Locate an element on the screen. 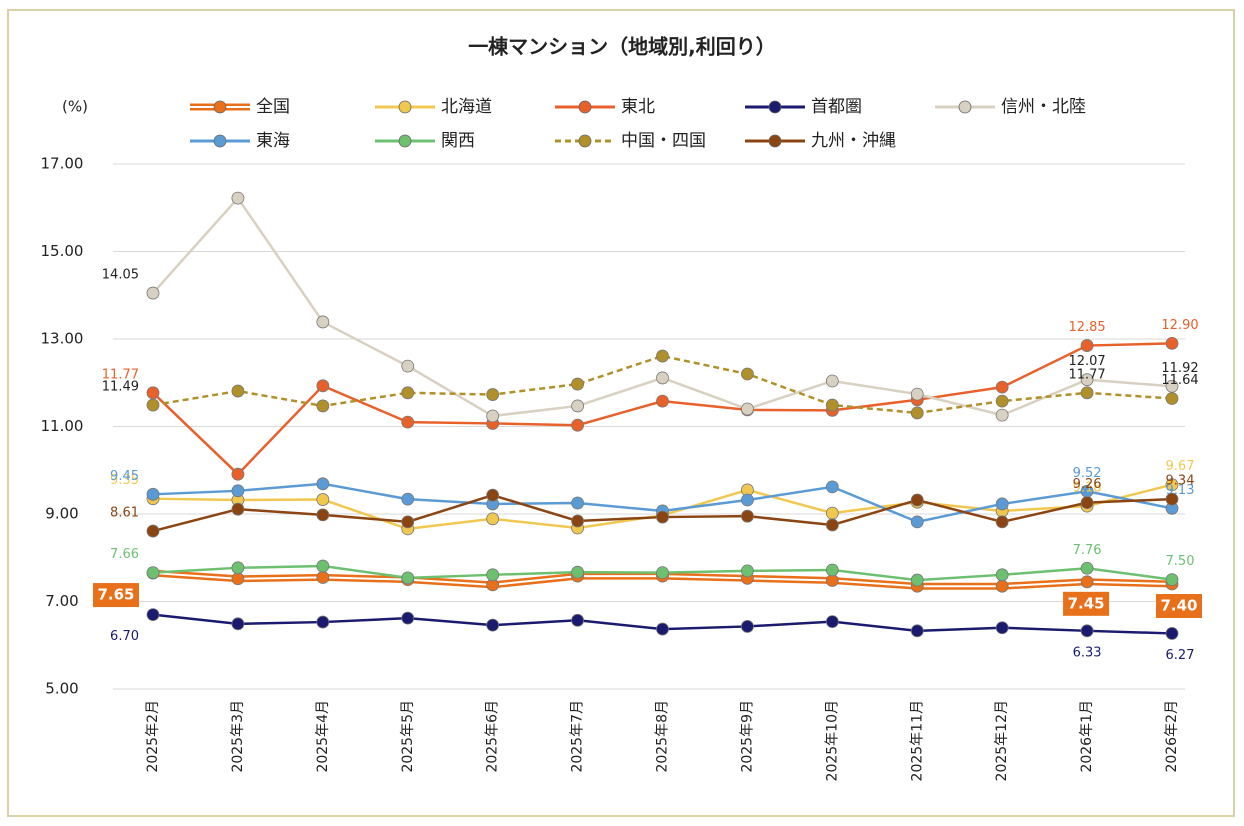  data-label: 7.65 is located at coordinates (115, 595).